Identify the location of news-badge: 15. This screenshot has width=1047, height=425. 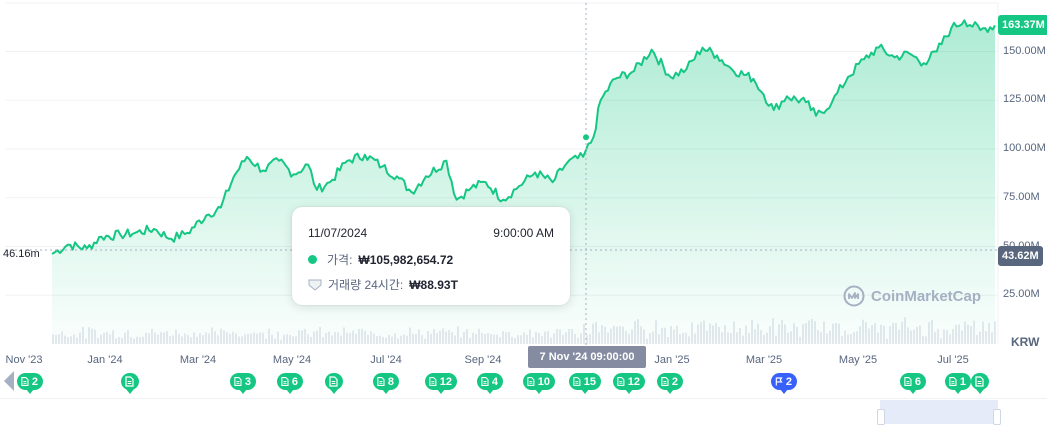
(585, 383).